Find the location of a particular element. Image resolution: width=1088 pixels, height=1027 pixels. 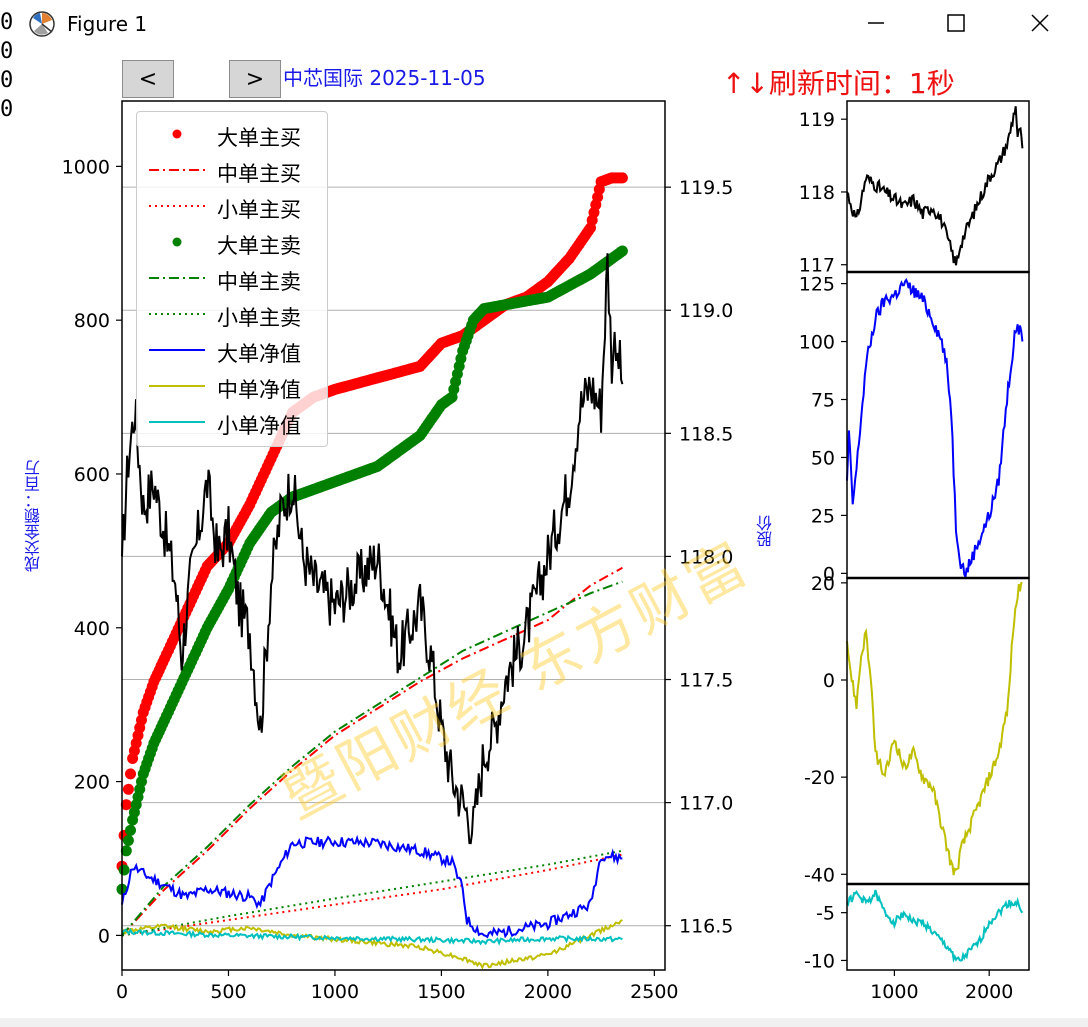

legend-item: 小单主买 is located at coordinates (232, 206).